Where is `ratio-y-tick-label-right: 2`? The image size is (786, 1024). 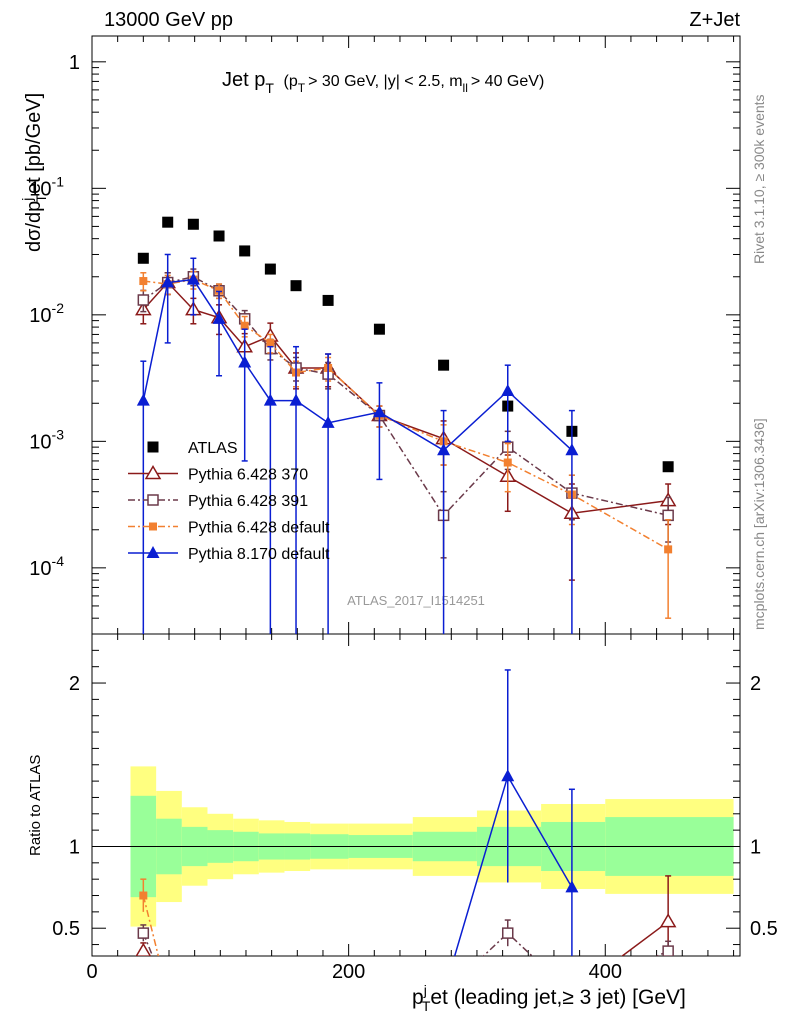 ratio-y-tick-label-right: 2 is located at coordinates (755, 684).